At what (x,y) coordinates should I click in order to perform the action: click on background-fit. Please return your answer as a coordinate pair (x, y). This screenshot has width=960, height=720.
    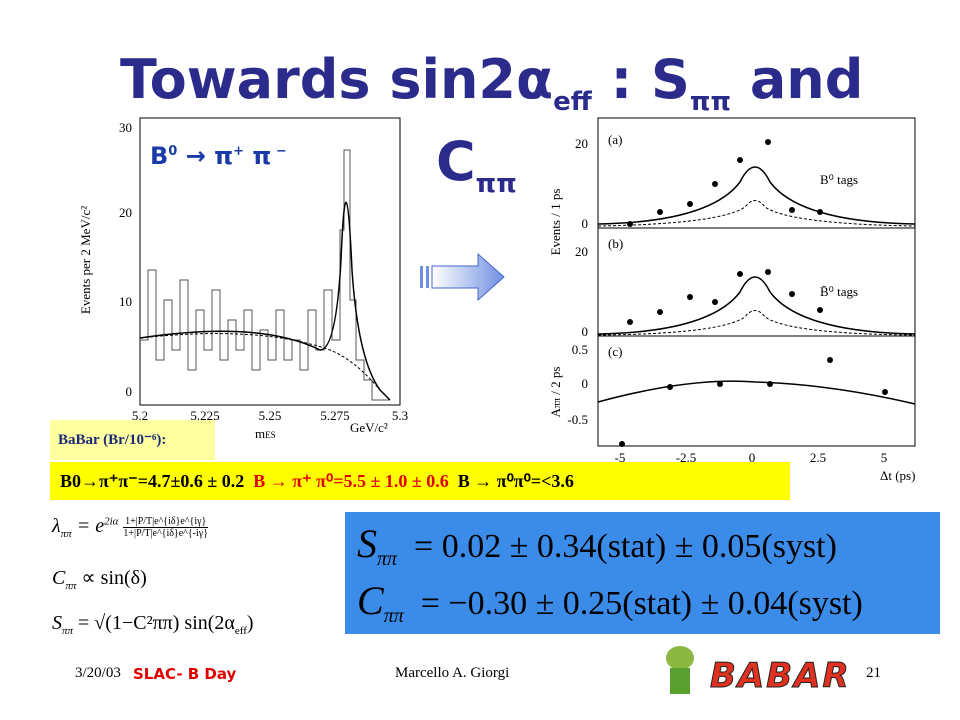
    Looking at the image, I should click on (260, 362).